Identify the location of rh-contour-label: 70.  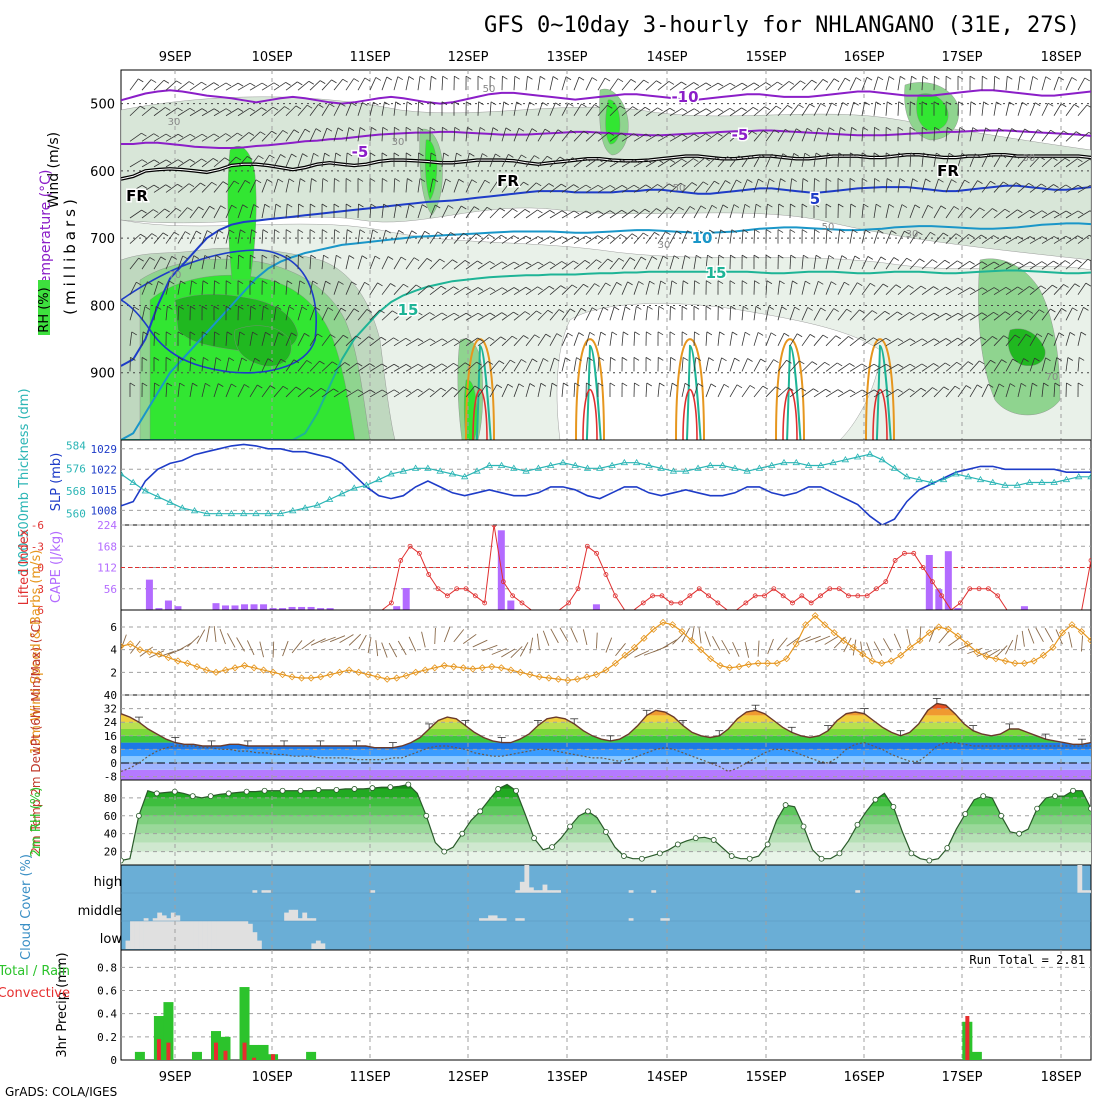
(1052, 377).